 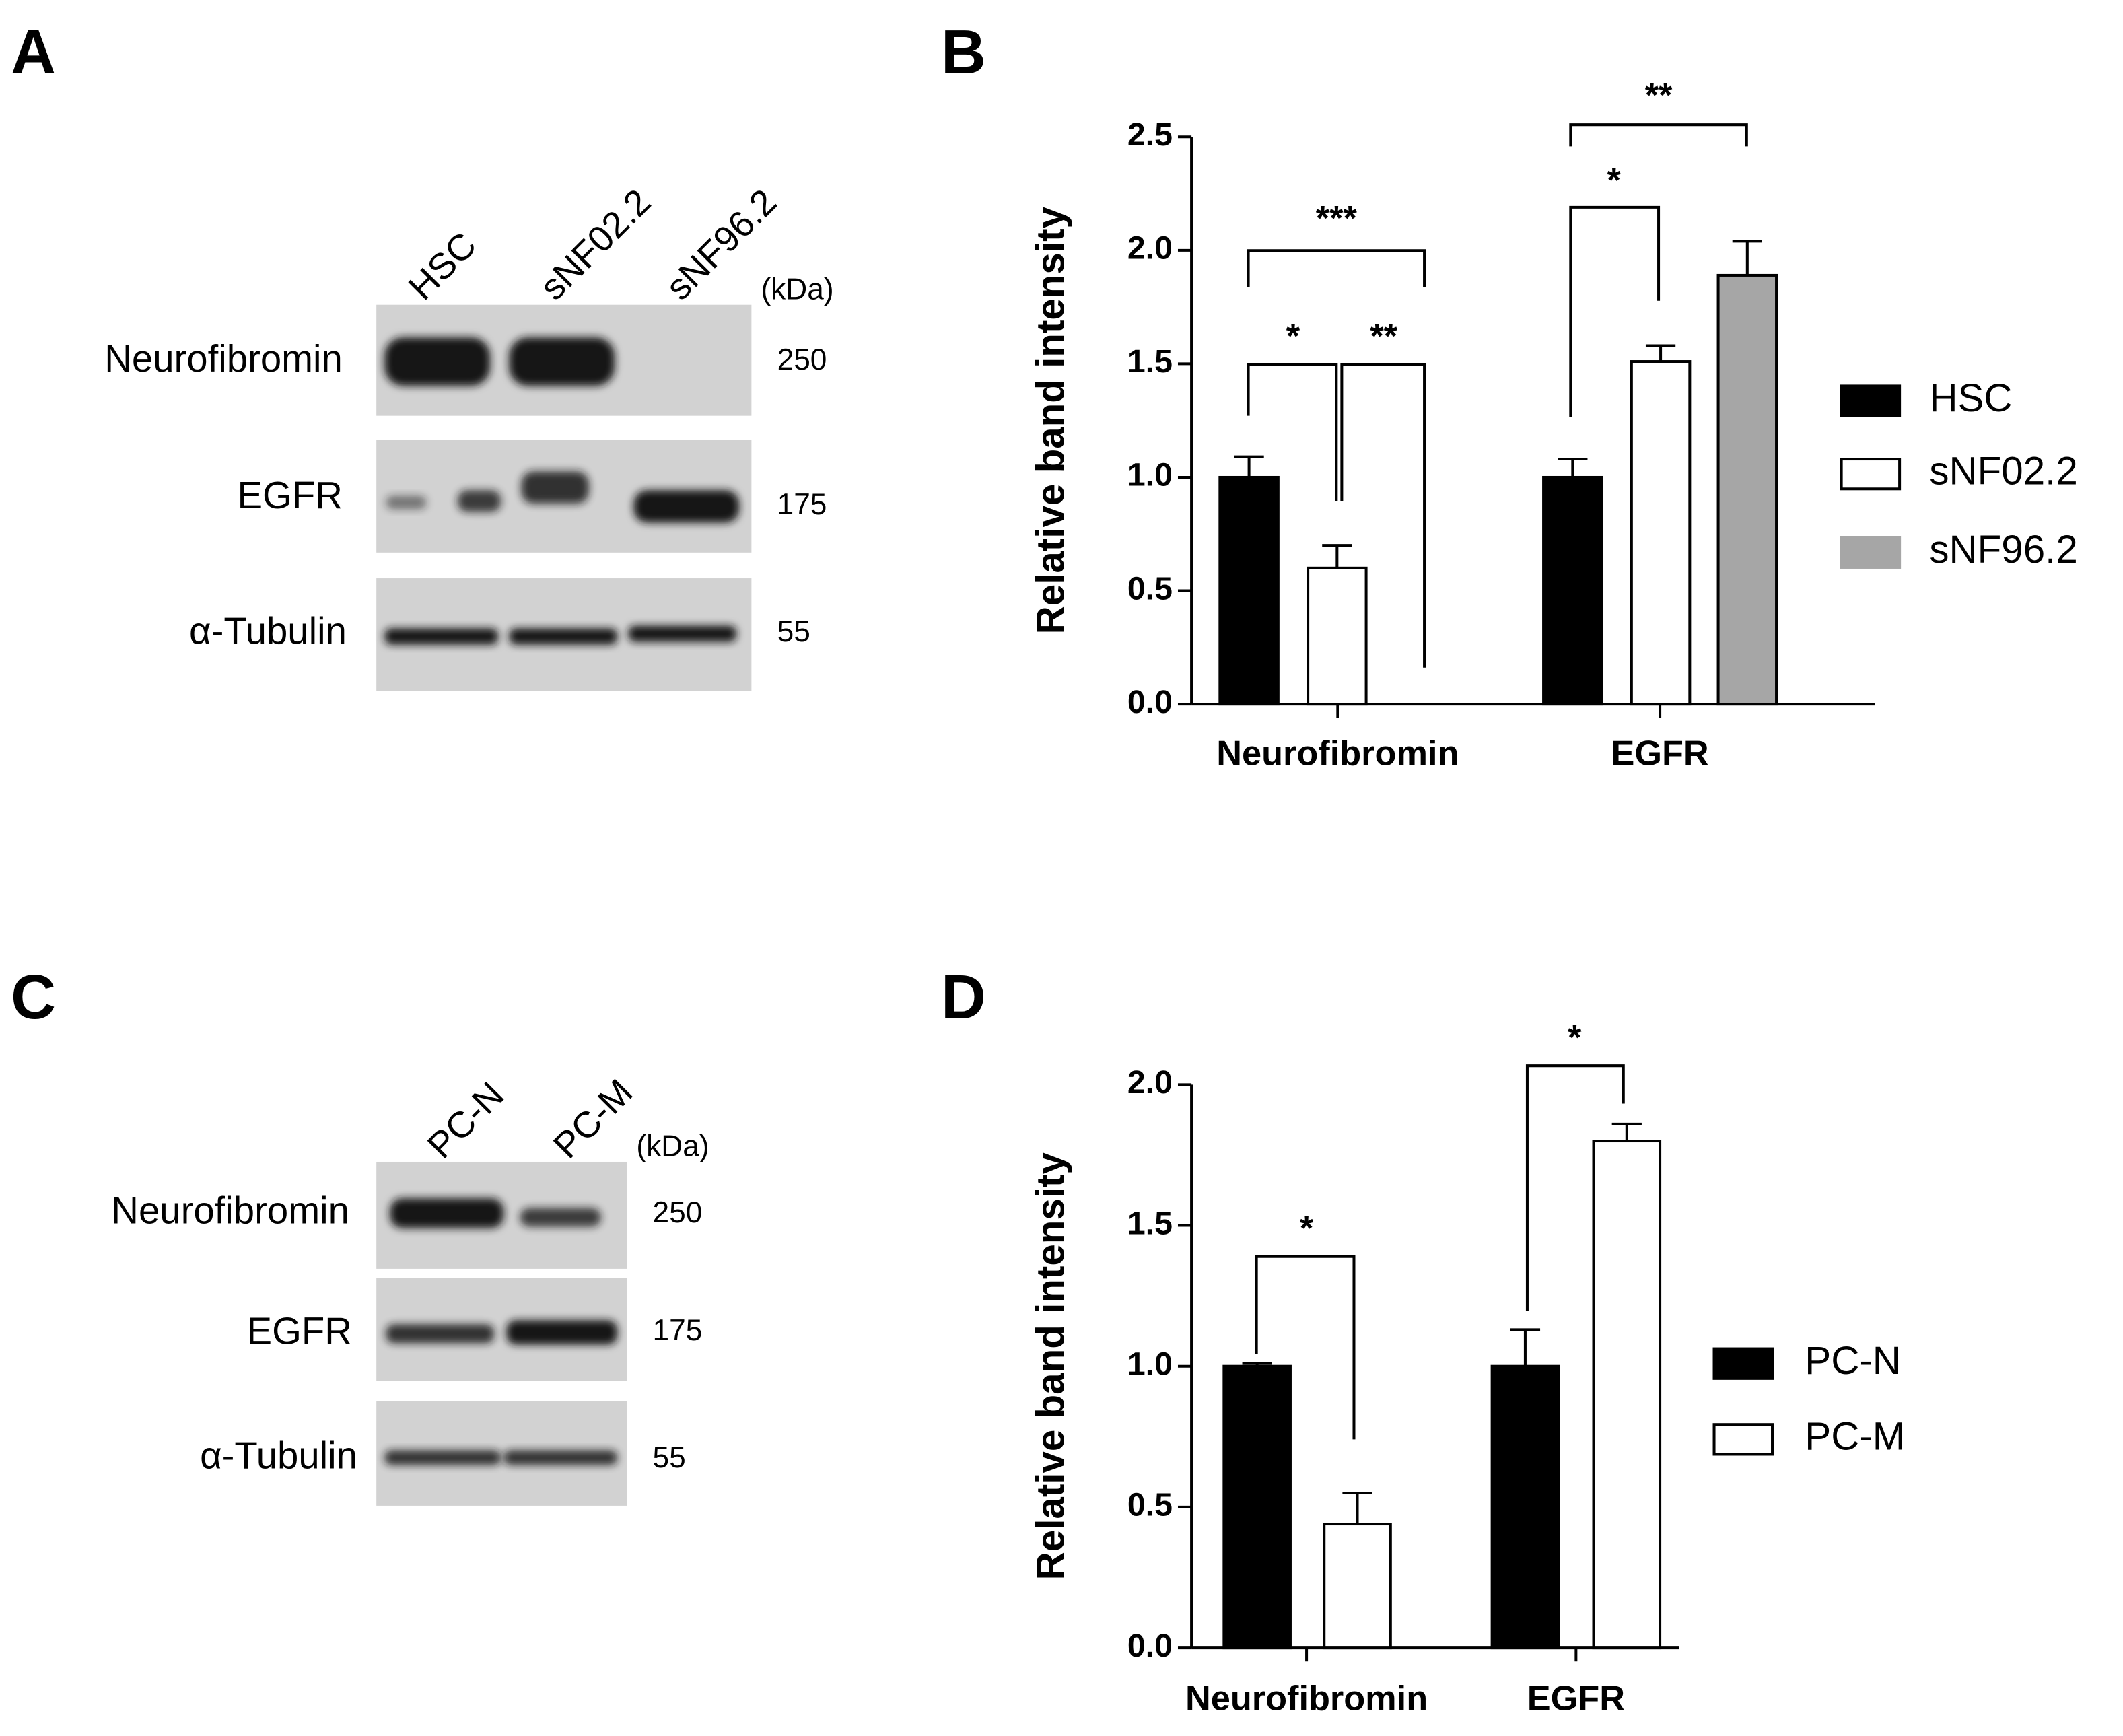 I want to click on legend-label: sNF96.2, so click(x=2003, y=549).